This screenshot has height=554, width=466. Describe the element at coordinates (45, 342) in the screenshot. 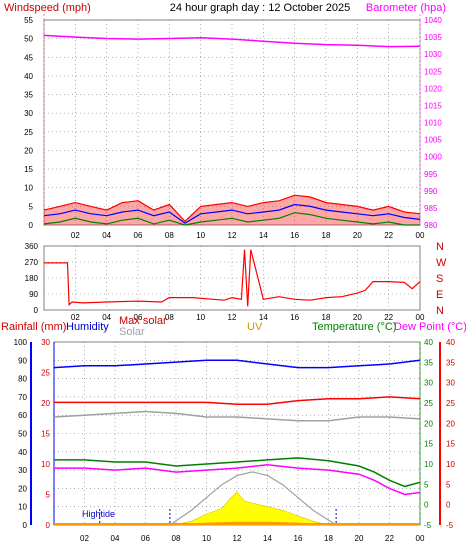

I see `rainfall-tick-label: 30` at that location.